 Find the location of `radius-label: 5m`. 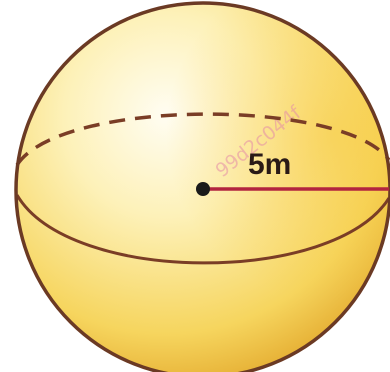

radius-label: 5m is located at coordinates (269, 164).